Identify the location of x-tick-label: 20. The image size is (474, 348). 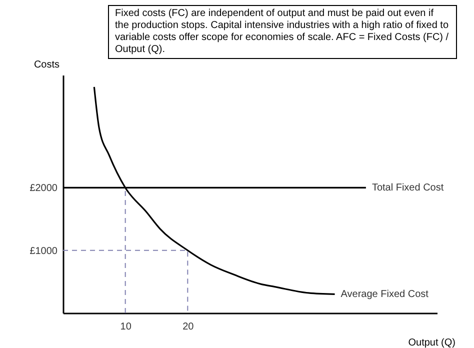
(188, 327).